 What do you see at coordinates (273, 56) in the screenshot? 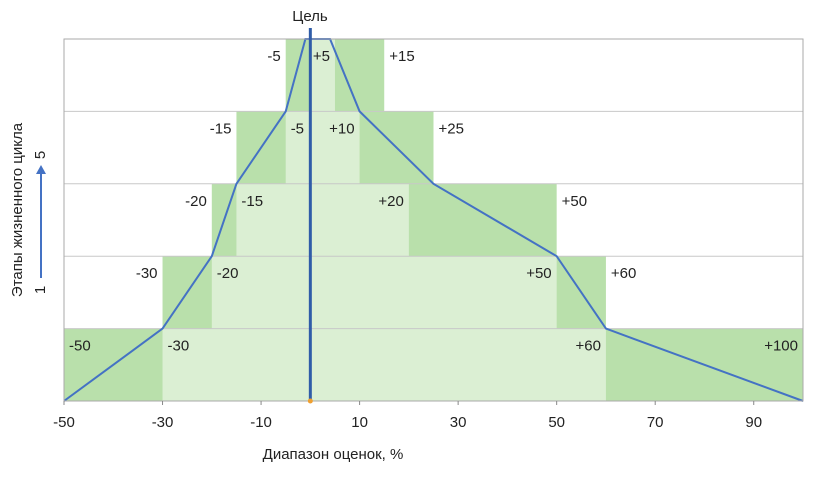
I see `outer-low-label: -5` at bounding box center [273, 56].